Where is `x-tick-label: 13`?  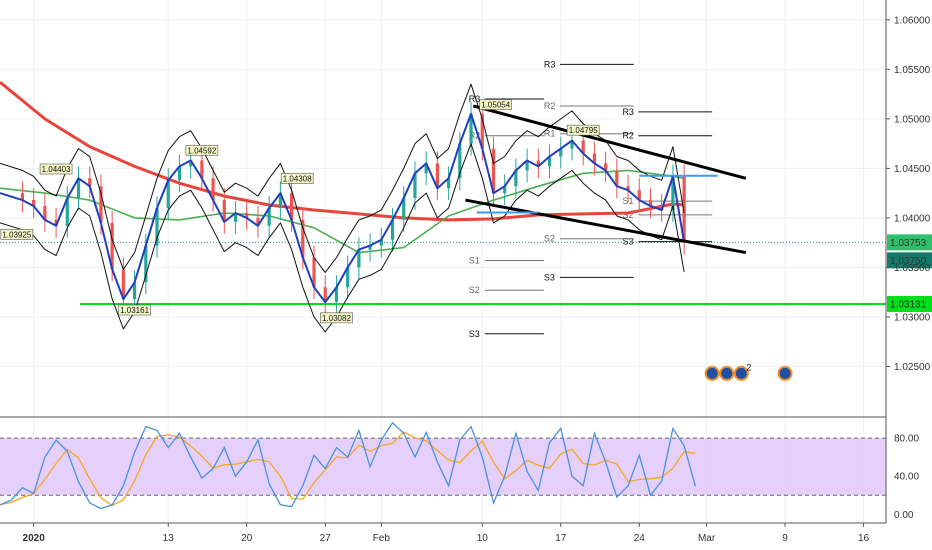
x-tick-label: 13 is located at coordinates (169, 538).